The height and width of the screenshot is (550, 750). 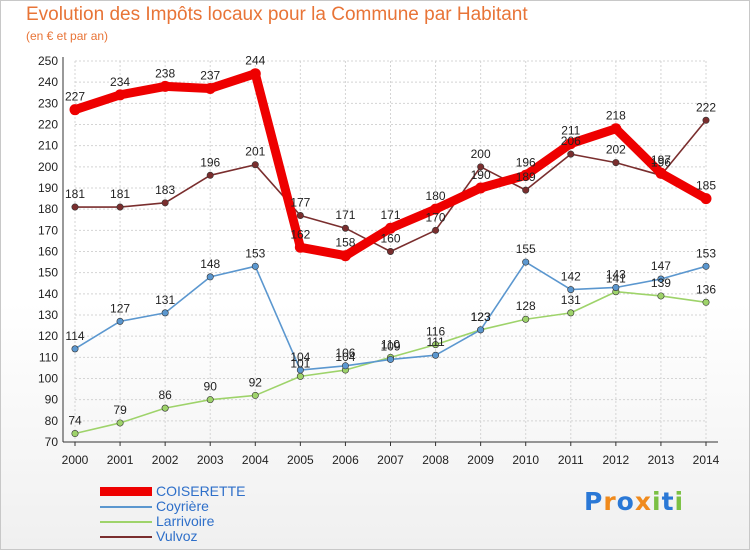 What do you see at coordinates (526, 162) in the screenshot?
I see `data-label-coiserette: 196` at bounding box center [526, 162].